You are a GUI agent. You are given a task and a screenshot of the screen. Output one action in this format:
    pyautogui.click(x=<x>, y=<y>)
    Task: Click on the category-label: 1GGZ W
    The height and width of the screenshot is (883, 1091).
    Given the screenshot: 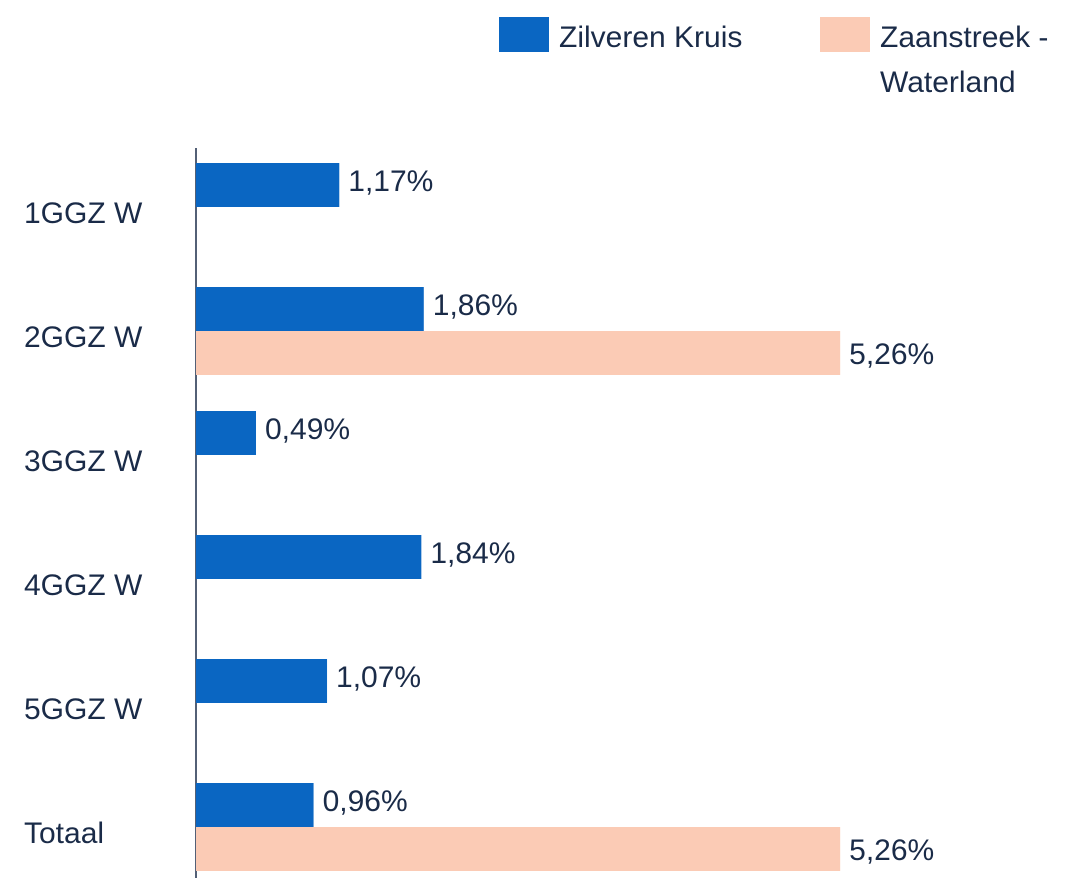 What is the action you would take?
    pyautogui.click(x=83, y=213)
    